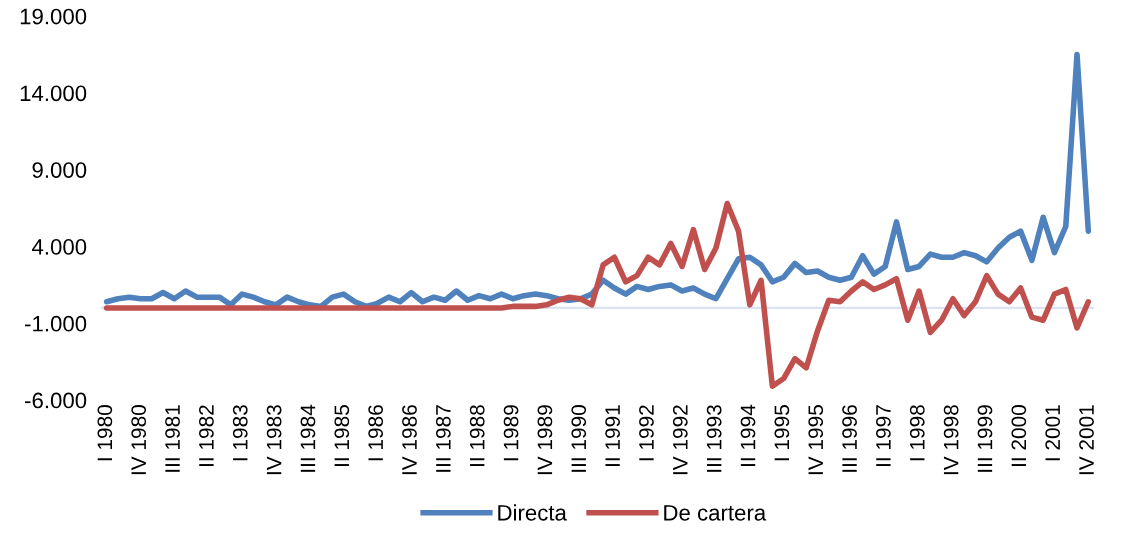 Image resolution: width=1122 pixels, height=537 pixels. I want to click on x-tick-label: II 1988, so click(477, 436).